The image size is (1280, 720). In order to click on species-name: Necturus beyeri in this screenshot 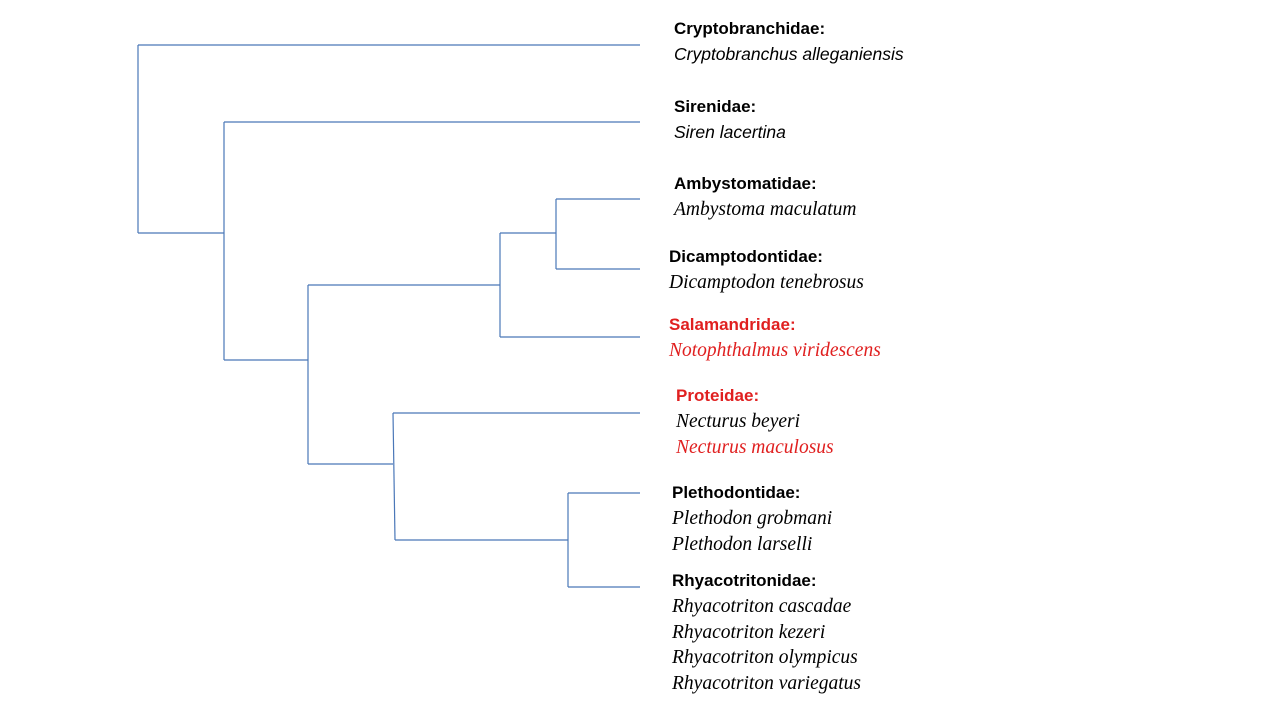, I will do `click(738, 421)`.